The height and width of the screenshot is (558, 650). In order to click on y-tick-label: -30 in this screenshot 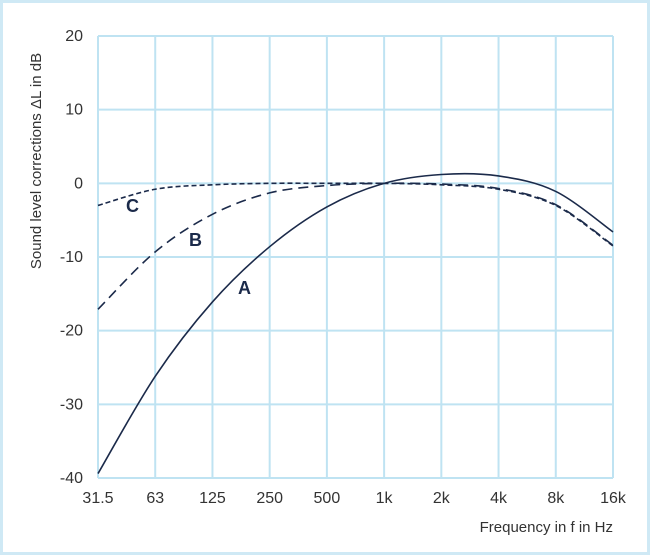, I will do `click(71, 404)`.